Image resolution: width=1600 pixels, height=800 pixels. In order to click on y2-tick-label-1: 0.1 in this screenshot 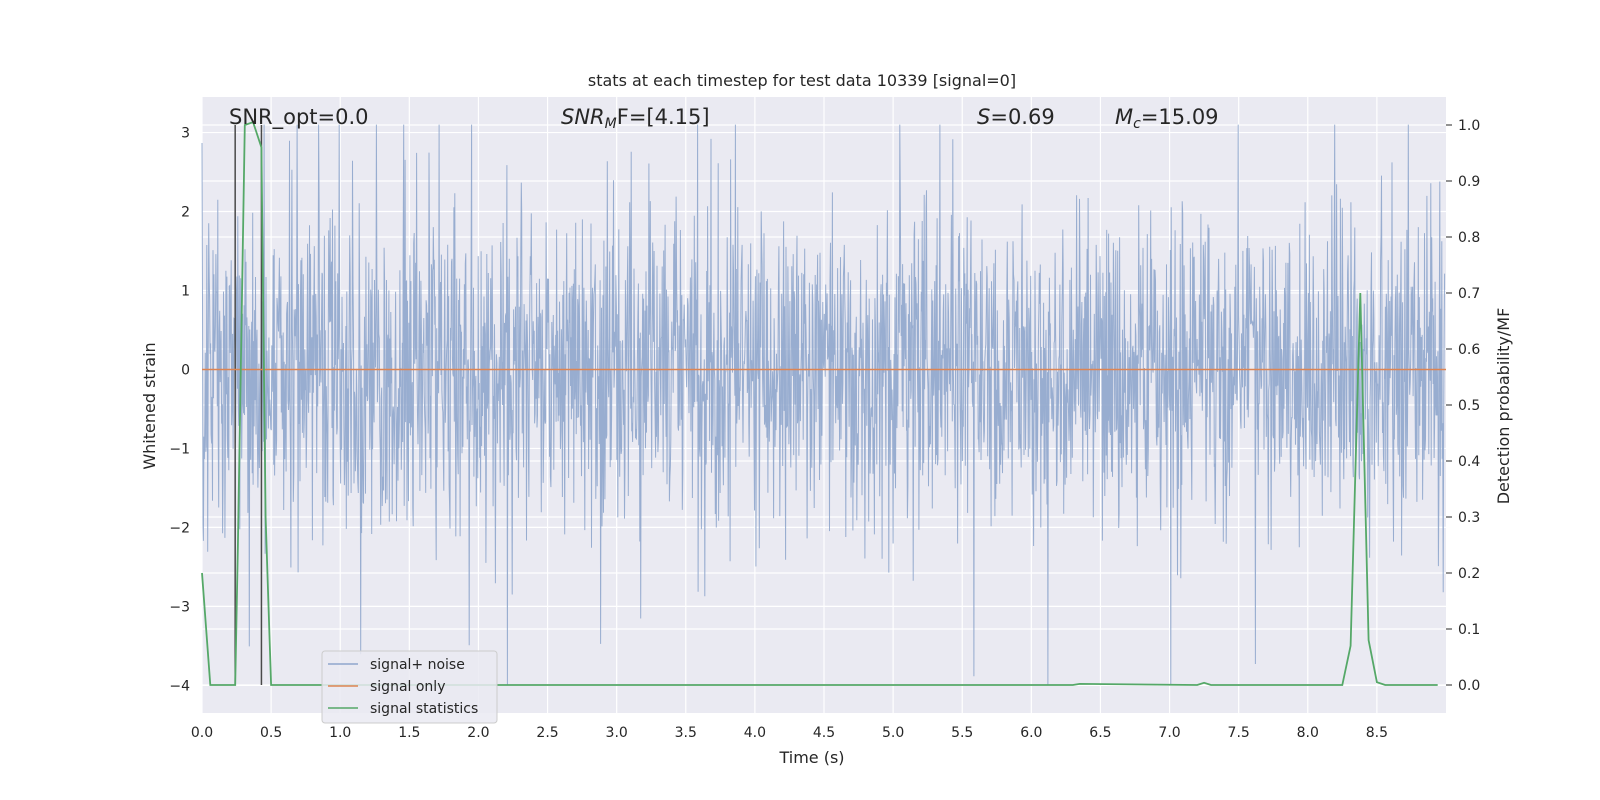, I will do `click(1469, 630)`.